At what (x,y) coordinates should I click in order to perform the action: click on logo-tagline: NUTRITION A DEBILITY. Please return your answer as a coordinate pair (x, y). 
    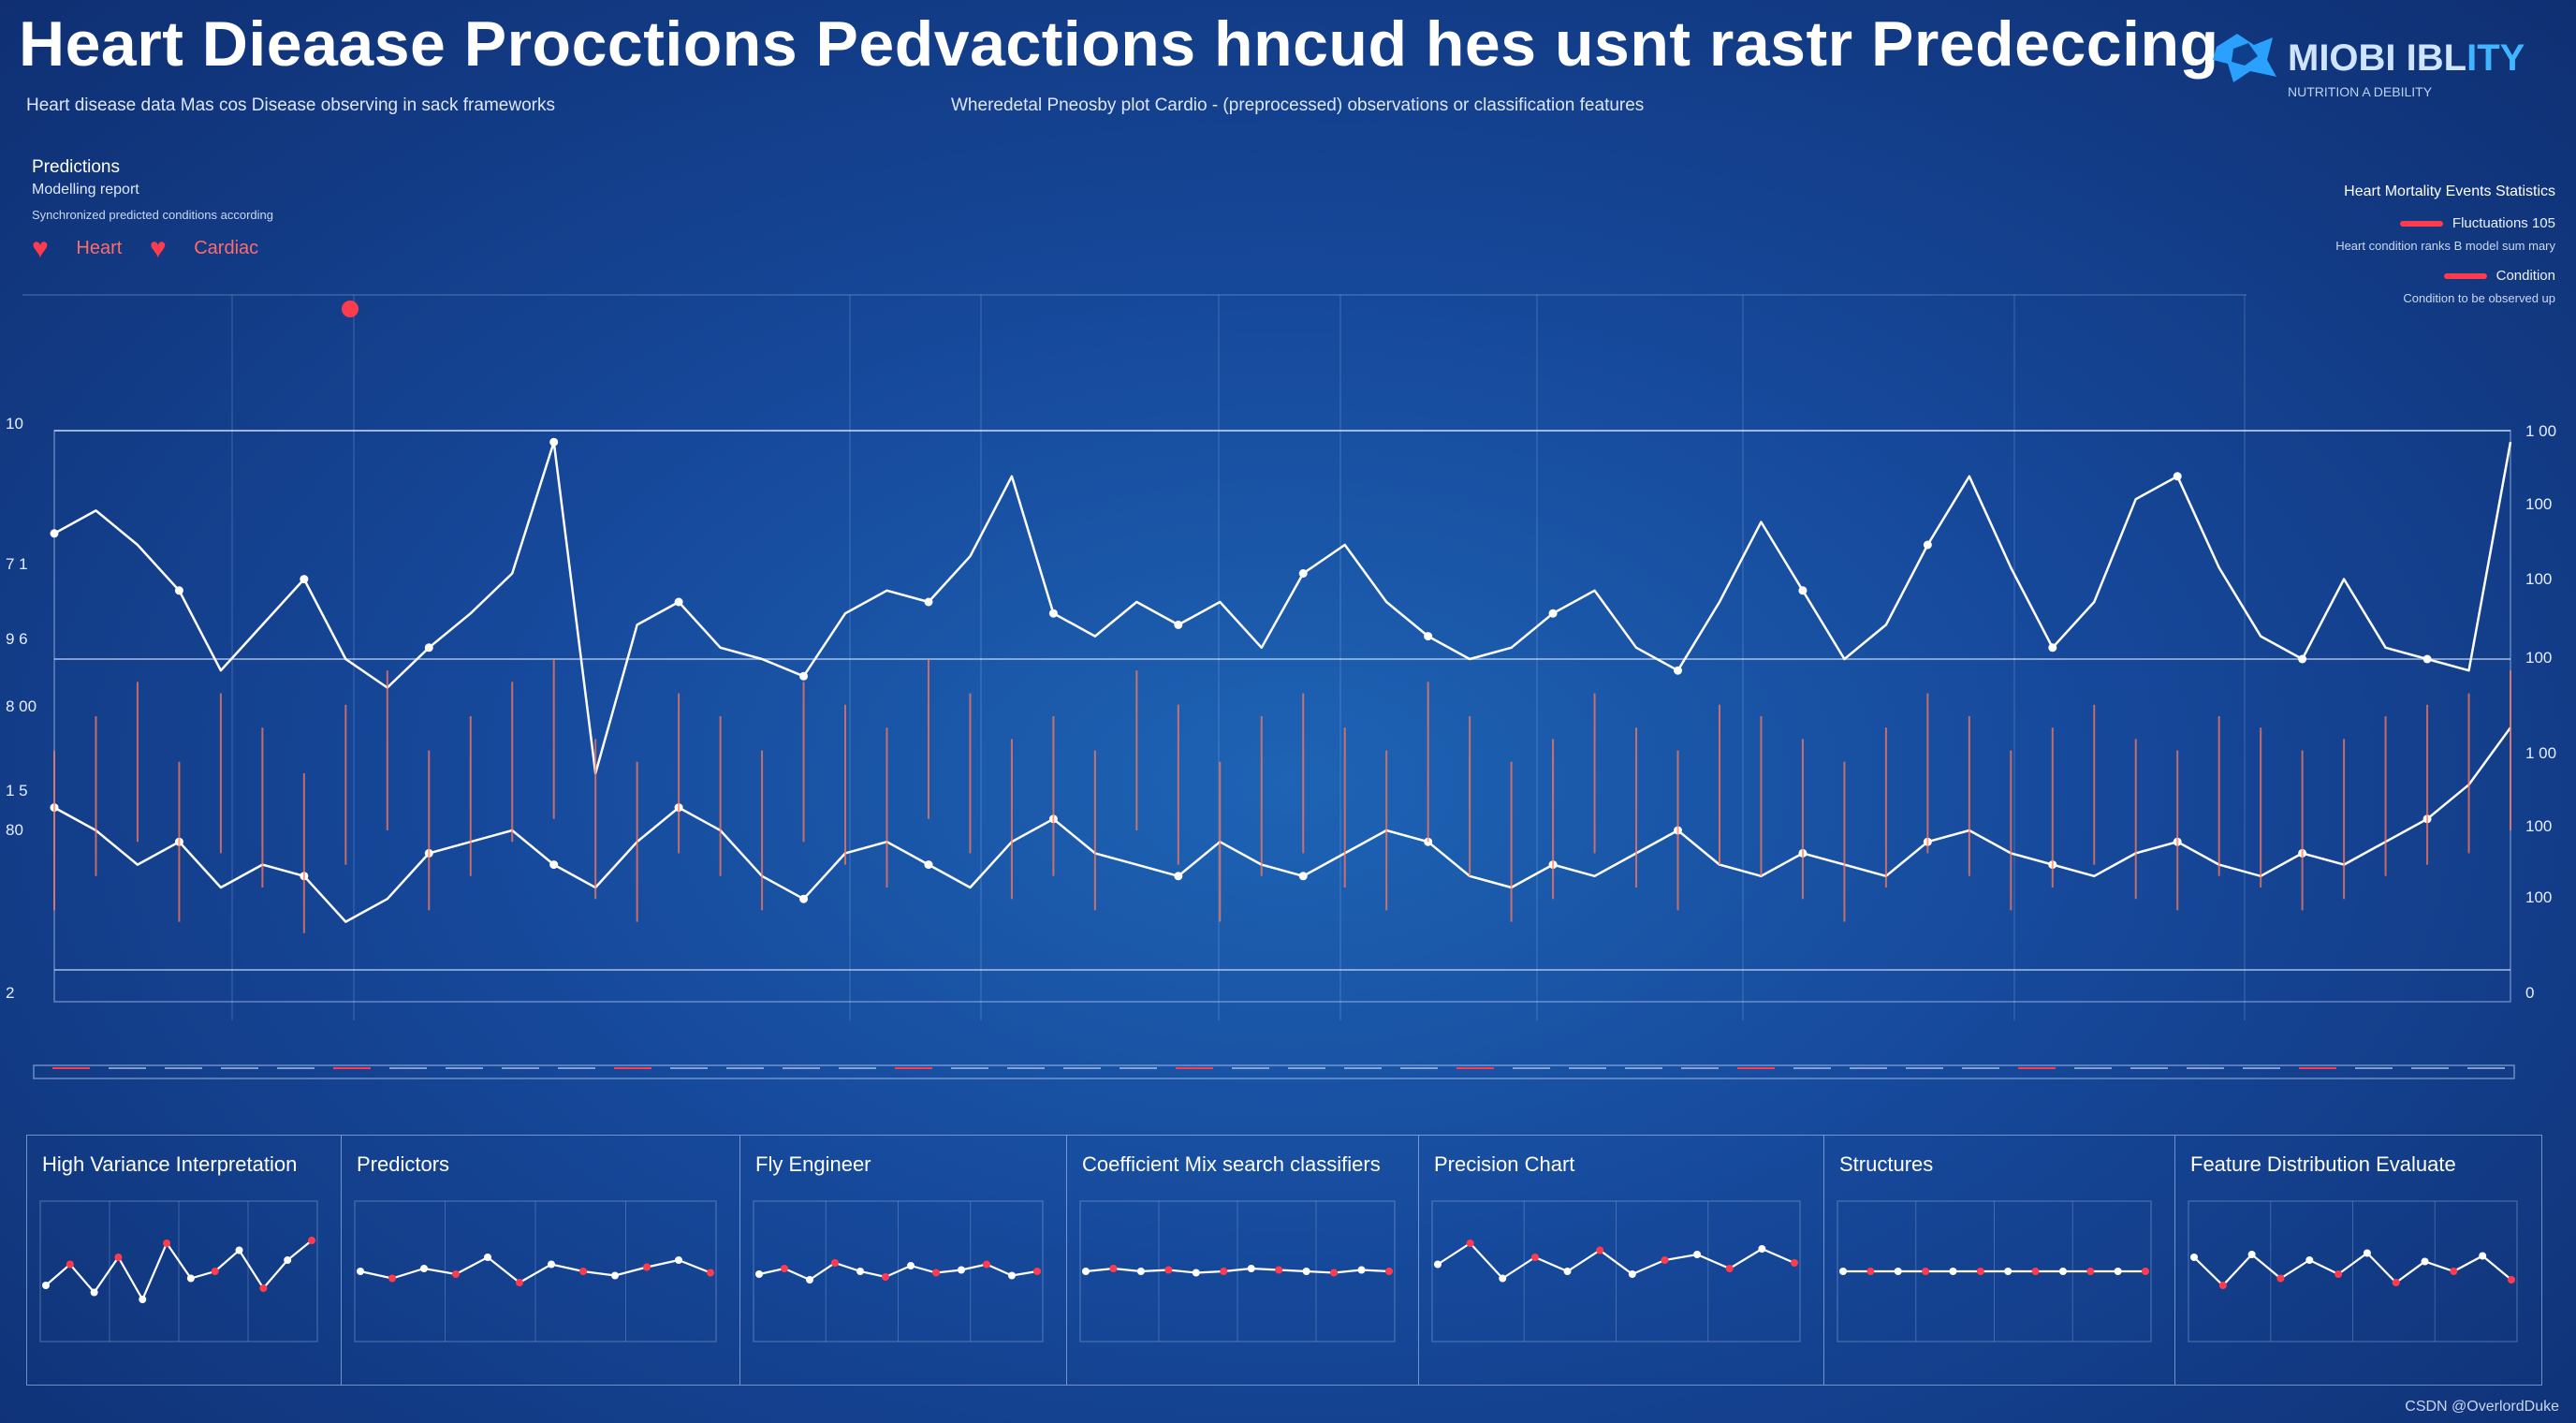
    Looking at the image, I should click on (2360, 91).